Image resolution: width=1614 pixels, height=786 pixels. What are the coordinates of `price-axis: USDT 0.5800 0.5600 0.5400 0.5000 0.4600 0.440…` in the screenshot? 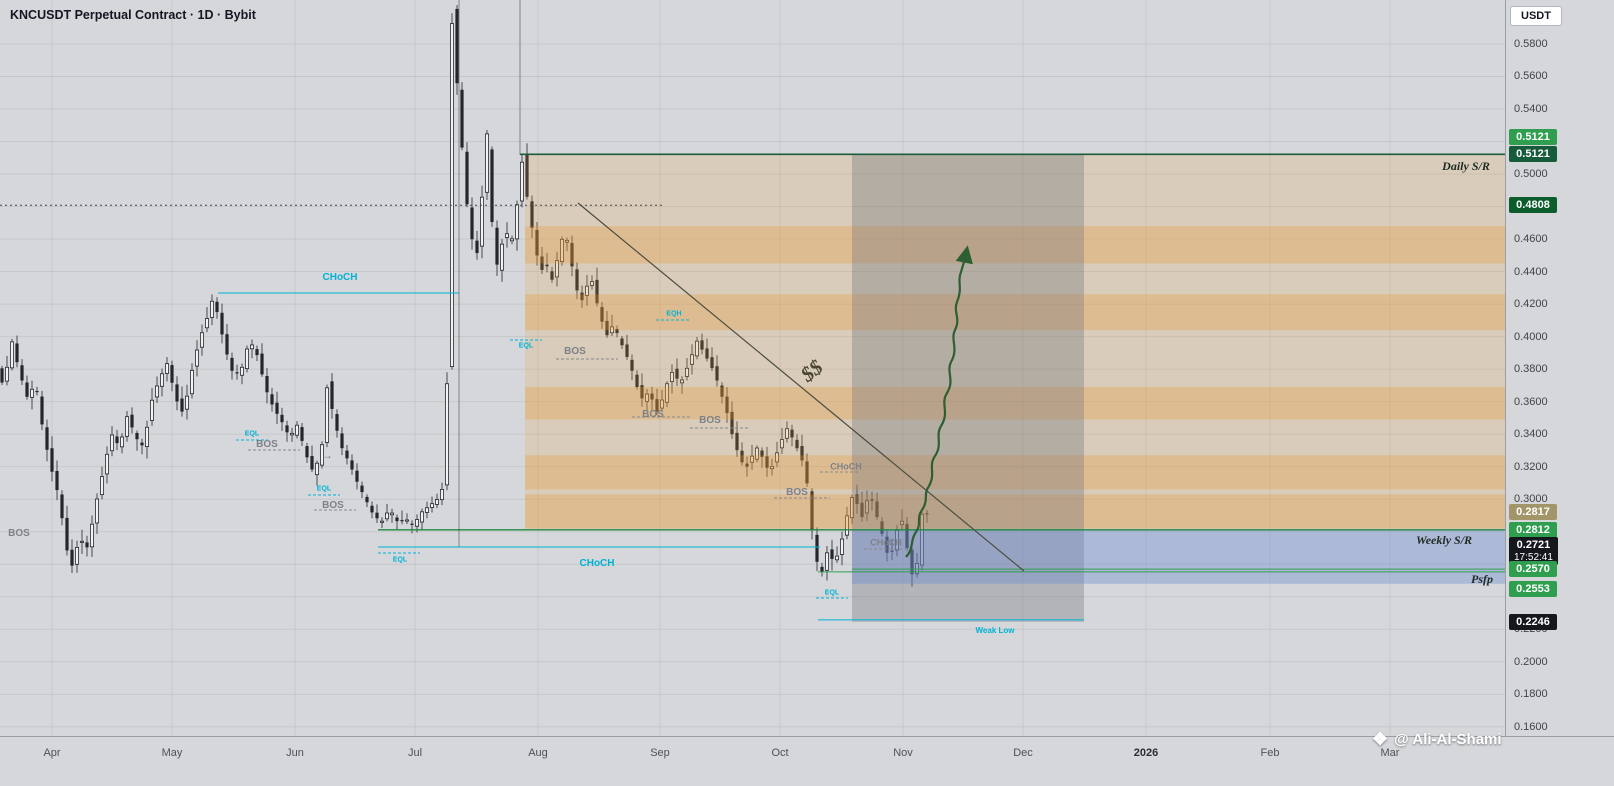 It's located at (1559, 368).